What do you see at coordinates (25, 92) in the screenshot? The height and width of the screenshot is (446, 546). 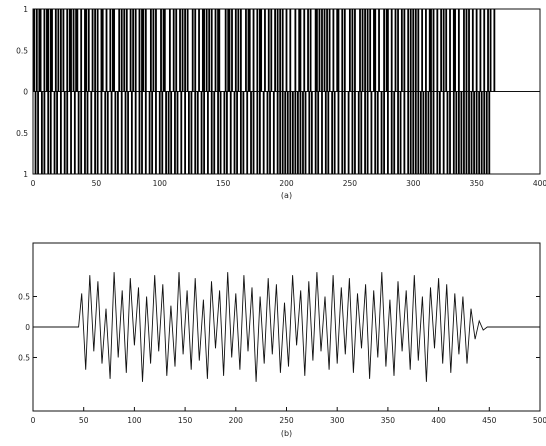 I see `y-tick-label: 0` at bounding box center [25, 92].